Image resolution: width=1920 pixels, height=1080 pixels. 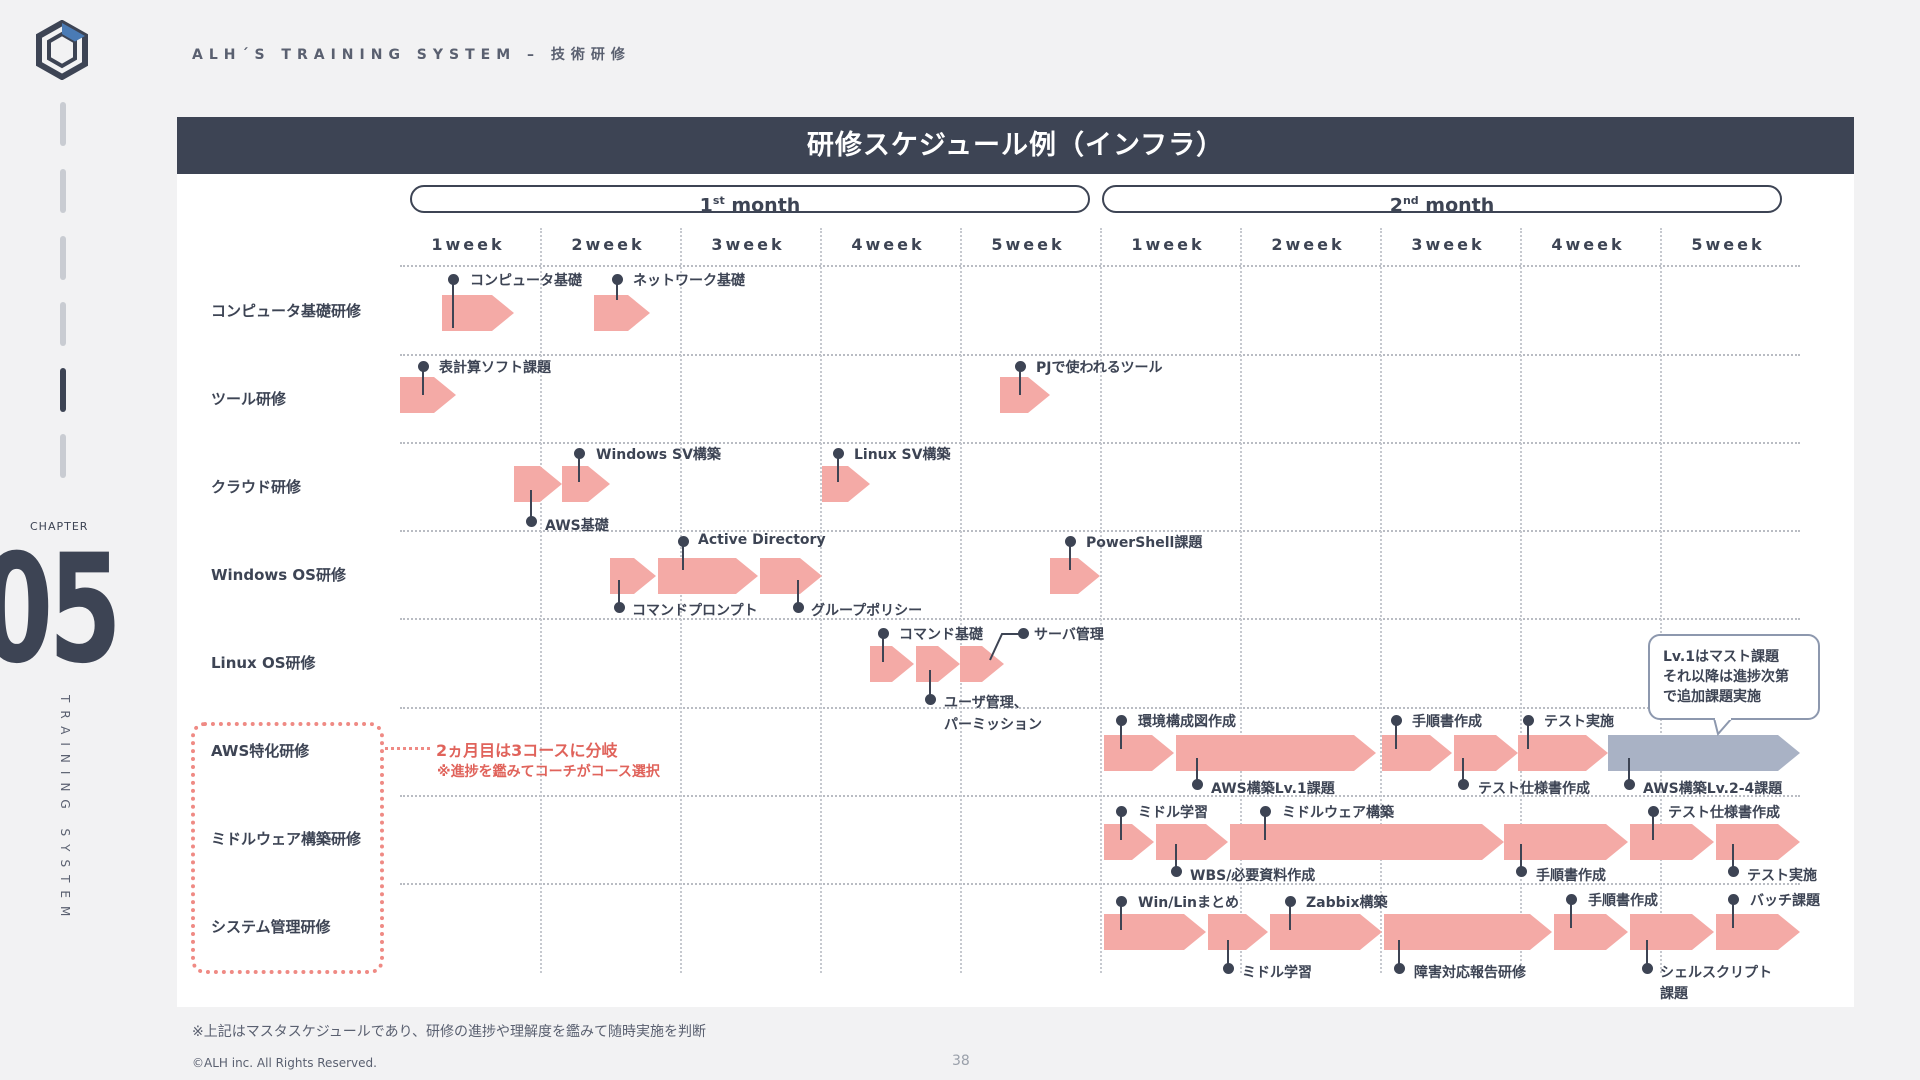 What do you see at coordinates (263, 663) in the screenshot?
I see `row-label: Linux OS研修` at bounding box center [263, 663].